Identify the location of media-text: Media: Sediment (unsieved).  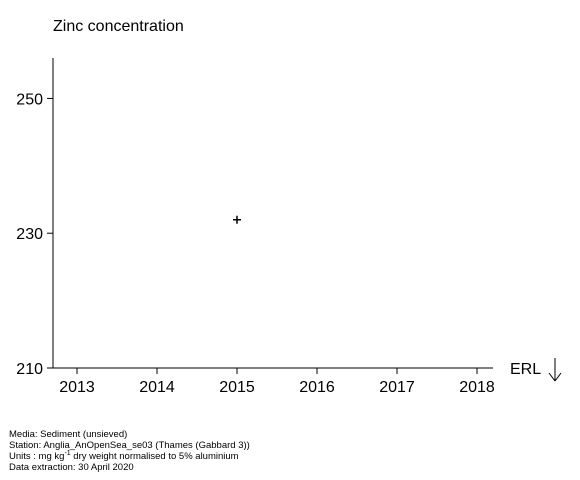
(68, 434).